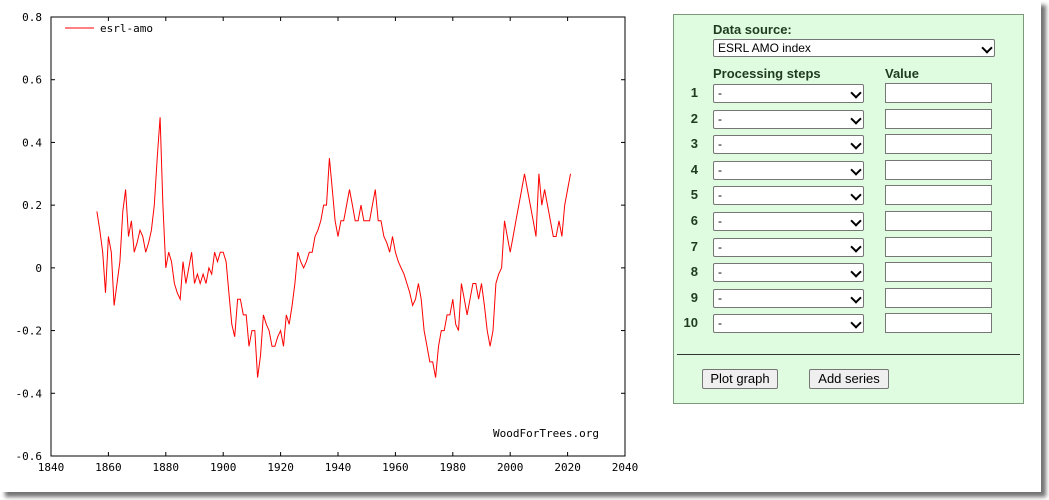 Image resolution: width=1049 pixels, height=500 pixels. What do you see at coordinates (694, 271) in the screenshot?
I see `step-number: 8` at bounding box center [694, 271].